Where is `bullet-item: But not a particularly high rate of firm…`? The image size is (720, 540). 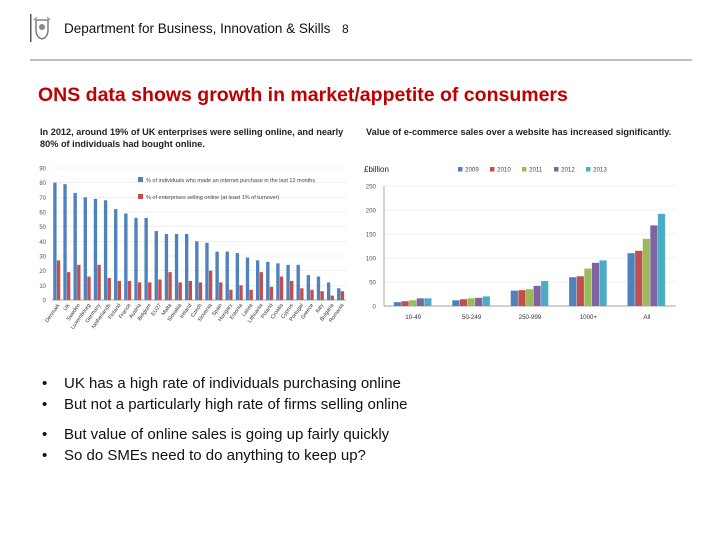
bullet-item: But not a particularly high rate of firm… is located at coordinates (362, 404).